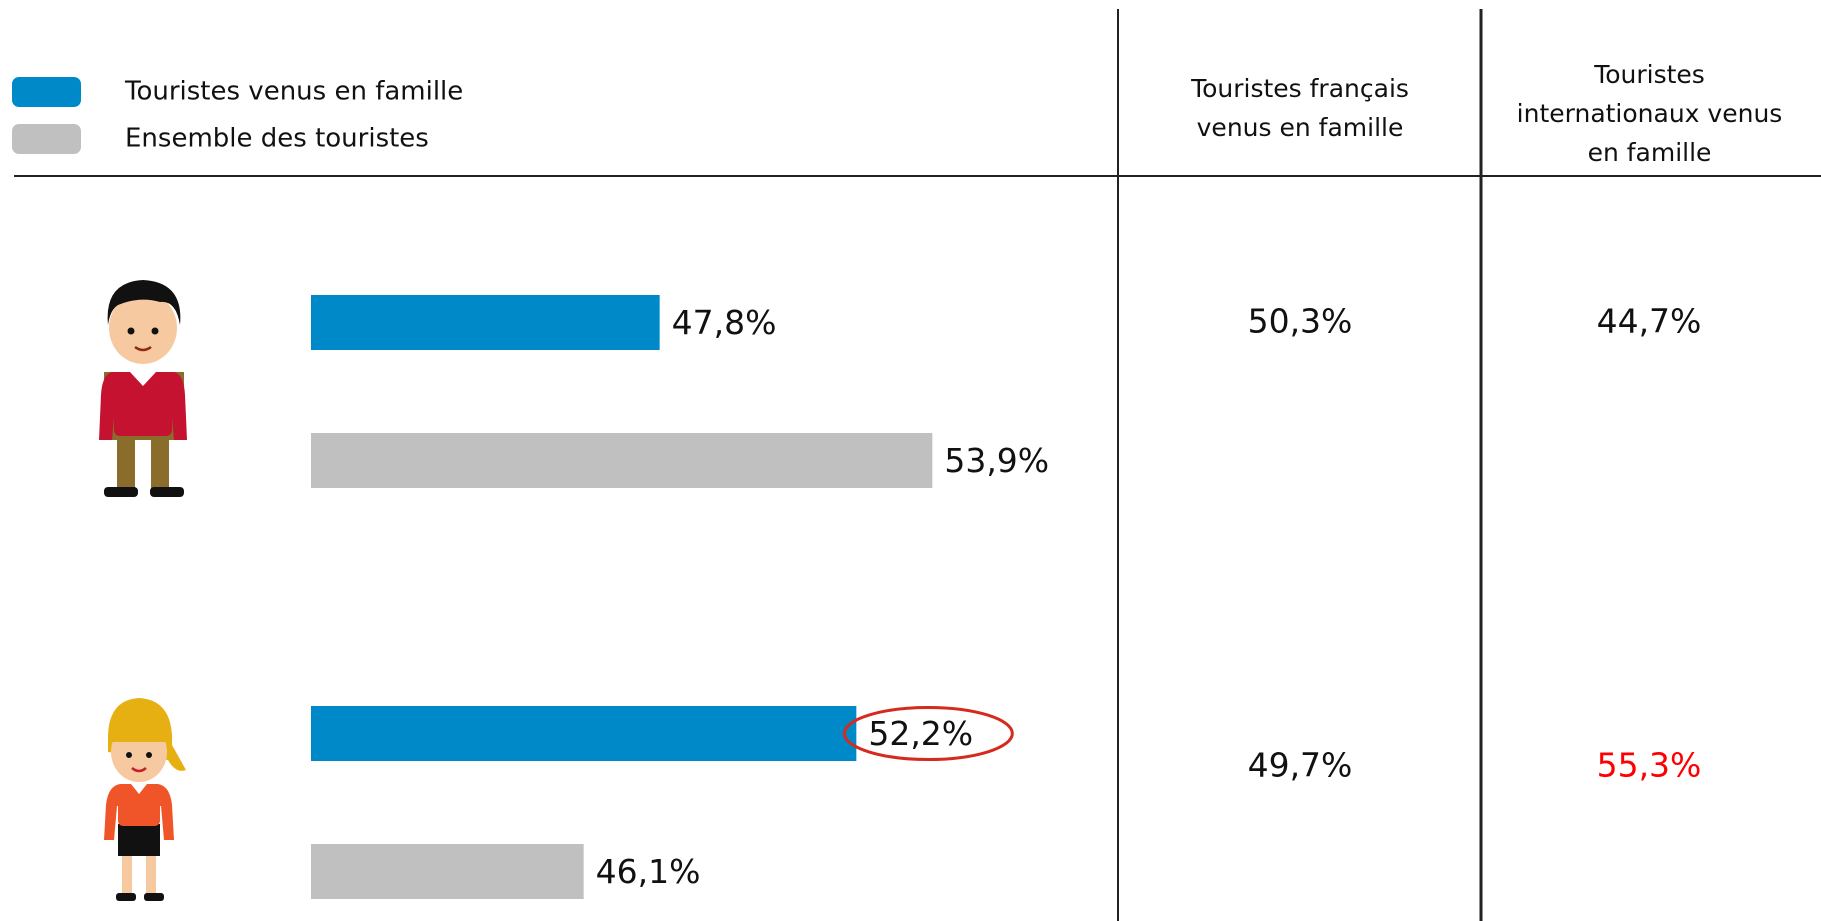 This screenshot has width=1821, height=921. What do you see at coordinates (145, 799) in the screenshot?
I see `female-icon` at bounding box center [145, 799].